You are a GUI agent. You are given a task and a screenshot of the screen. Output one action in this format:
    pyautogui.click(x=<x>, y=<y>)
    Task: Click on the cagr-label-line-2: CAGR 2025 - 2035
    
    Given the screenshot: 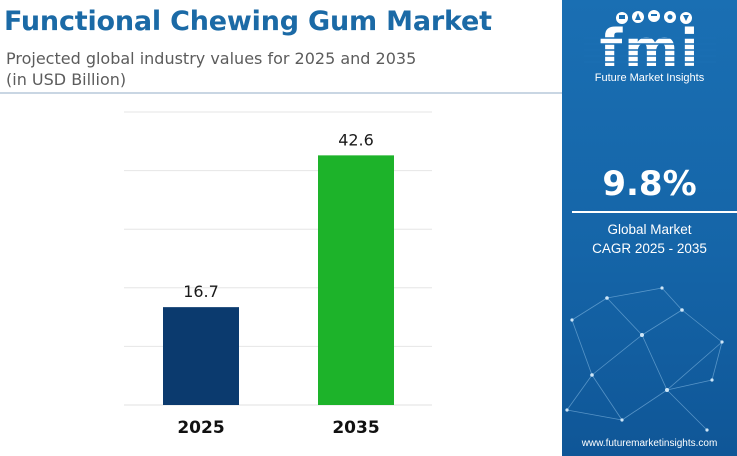 What is the action you would take?
    pyautogui.click(x=649, y=248)
    